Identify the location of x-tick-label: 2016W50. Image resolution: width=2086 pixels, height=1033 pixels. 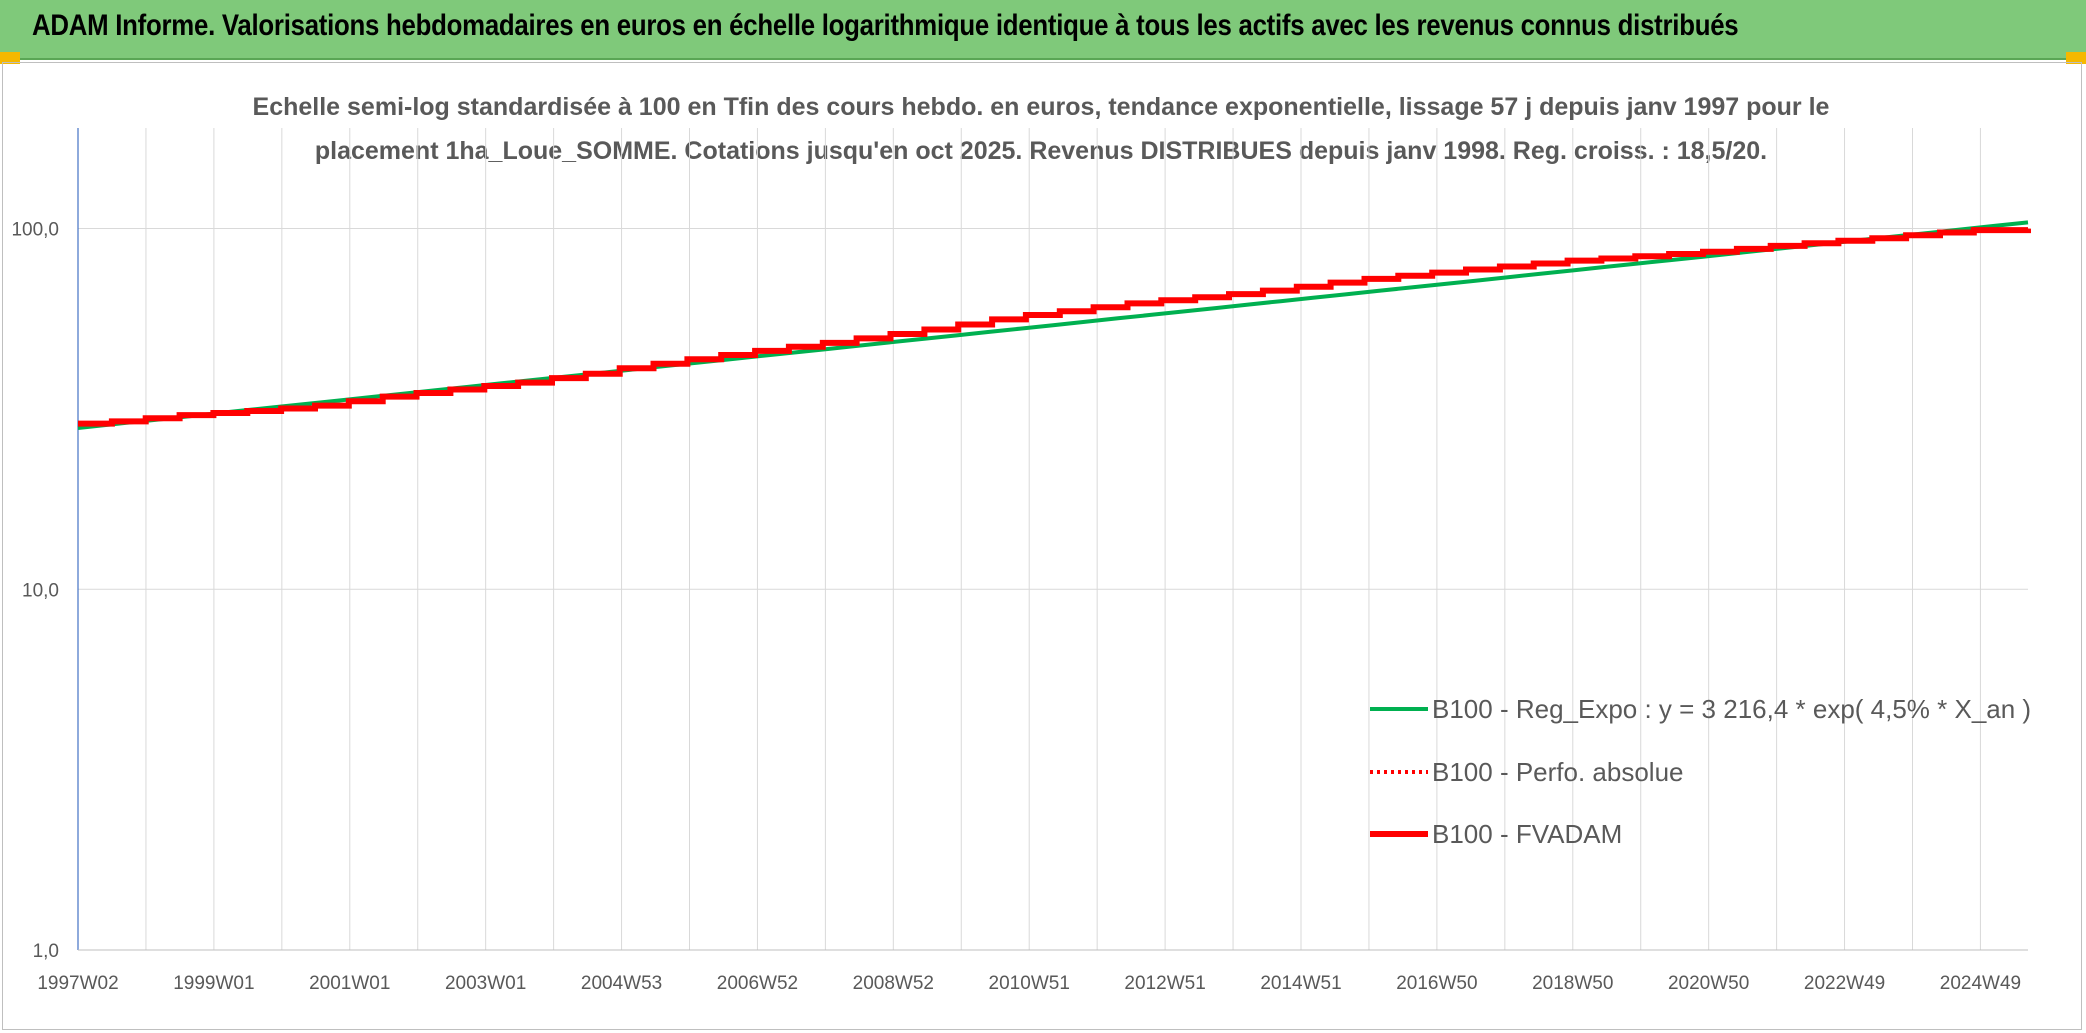
(1436, 983).